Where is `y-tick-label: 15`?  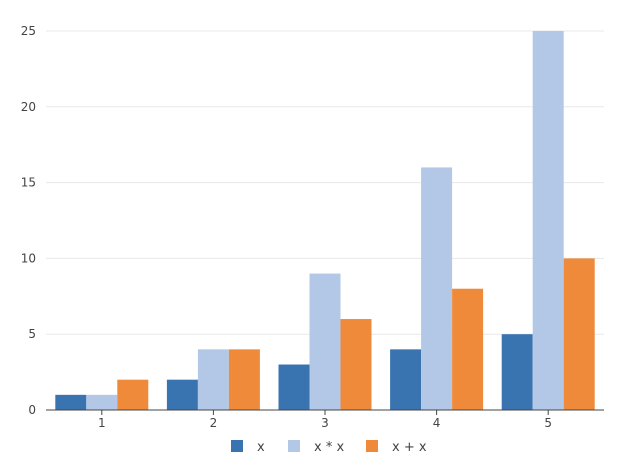
y-tick-label: 15 is located at coordinates (28, 183).